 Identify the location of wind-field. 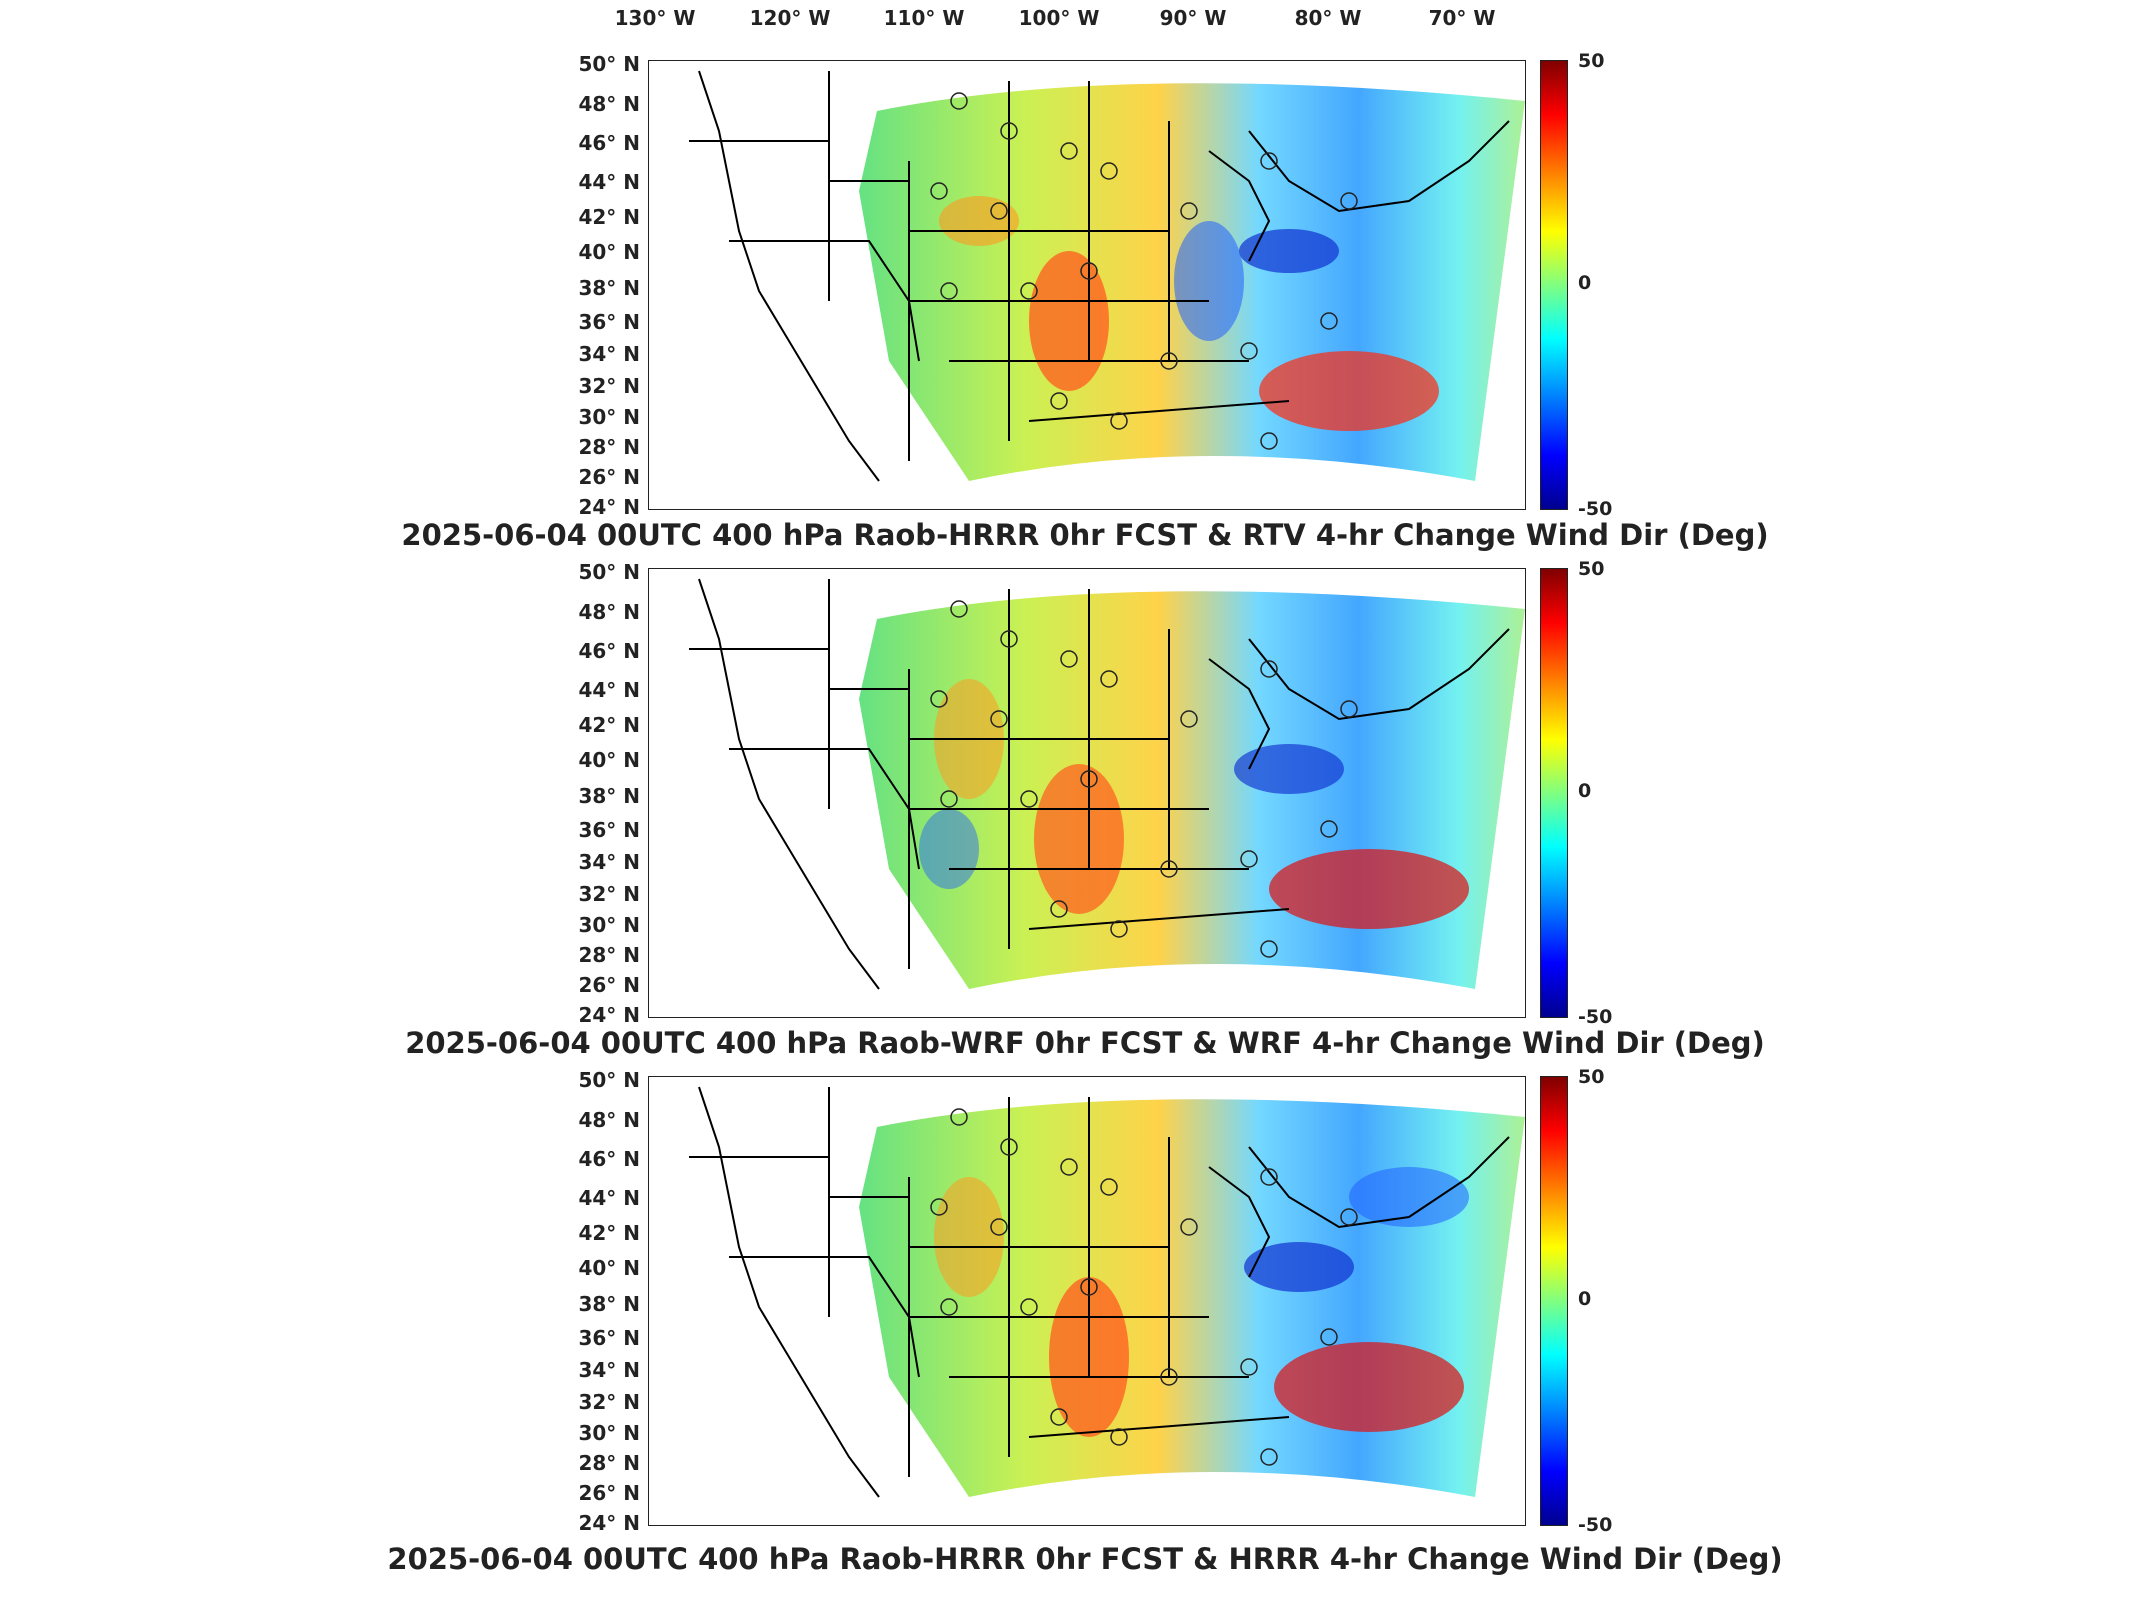
(1192, 1298).